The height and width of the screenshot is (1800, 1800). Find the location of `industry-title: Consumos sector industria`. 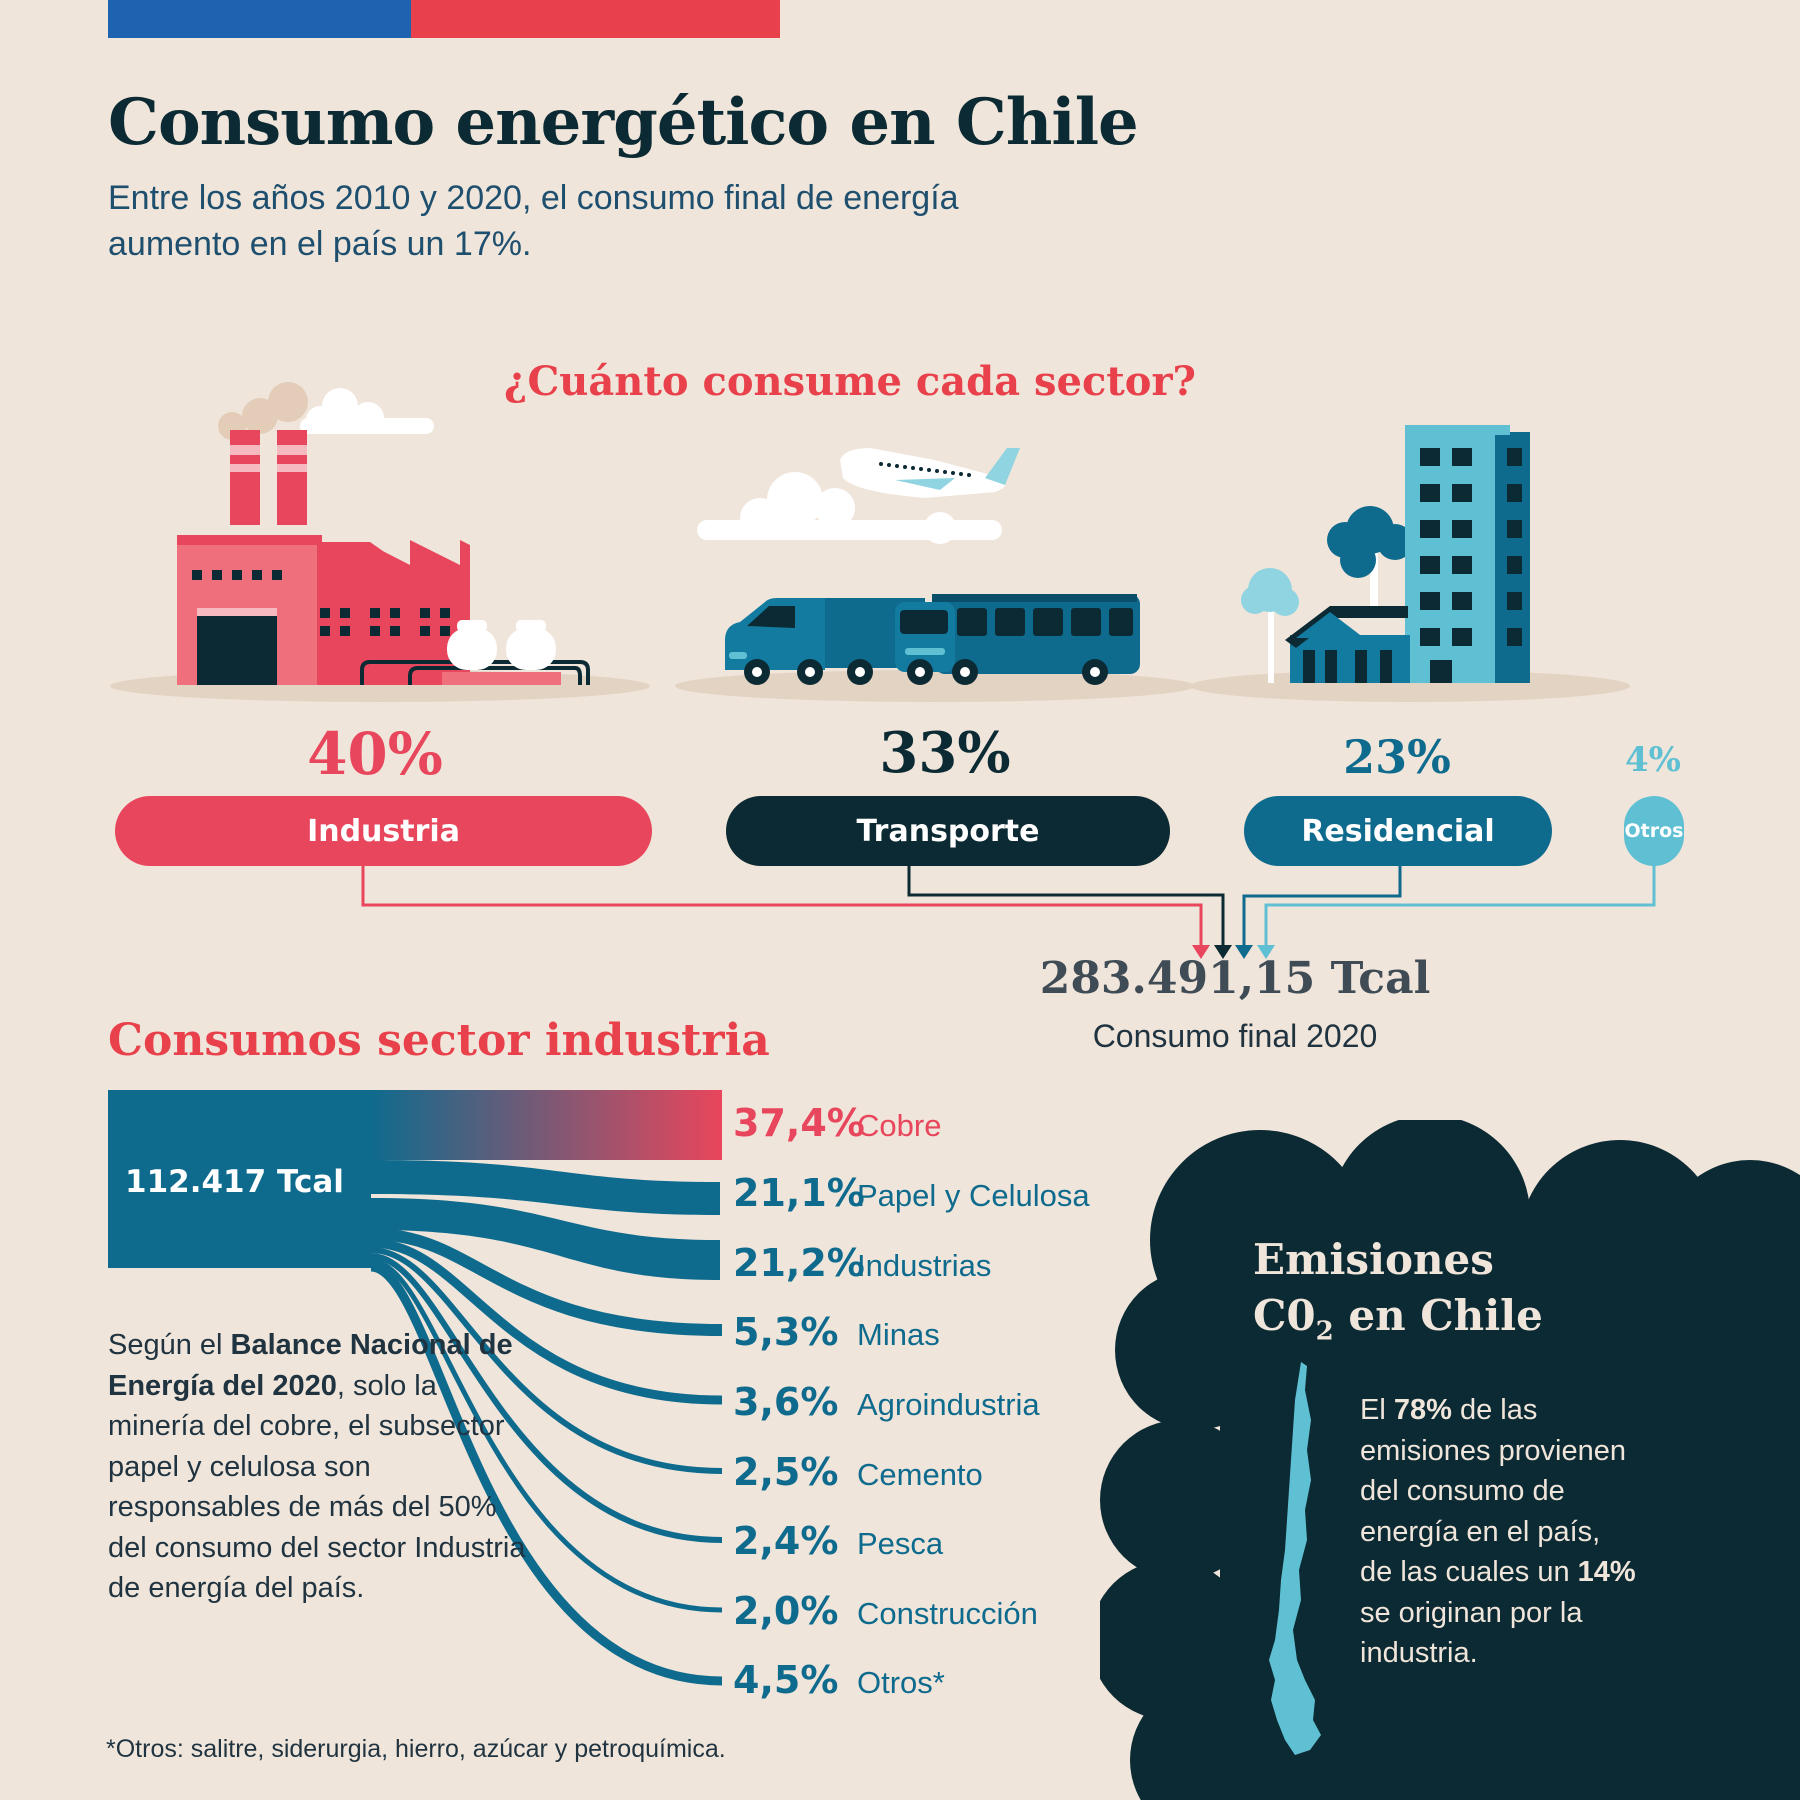

industry-title: Consumos sector industria is located at coordinates (439, 1040).